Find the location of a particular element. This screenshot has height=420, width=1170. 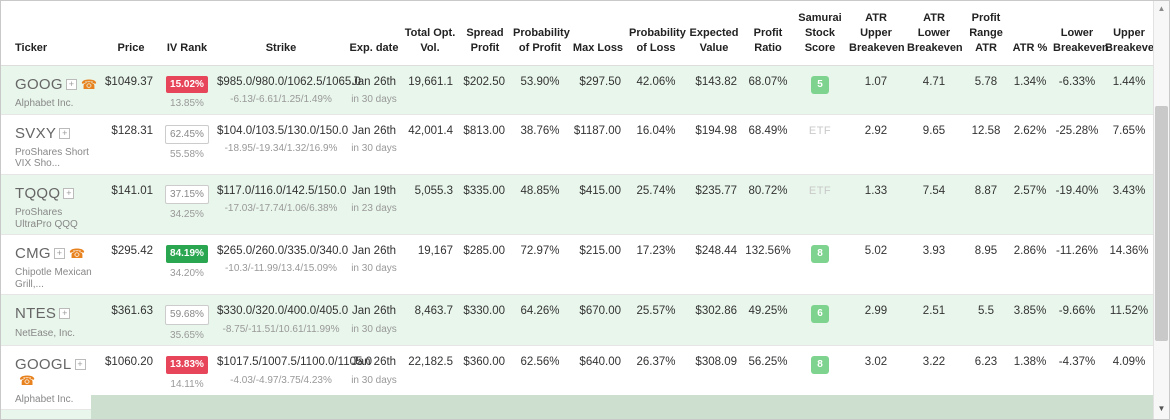

upper-breakeven-cell: 1.44% is located at coordinates (1129, 81).